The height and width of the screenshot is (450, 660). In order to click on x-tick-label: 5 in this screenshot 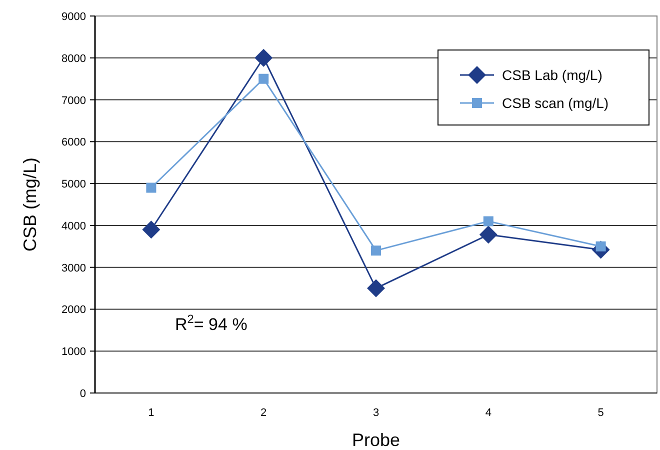, I will do `click(601, 413)`.